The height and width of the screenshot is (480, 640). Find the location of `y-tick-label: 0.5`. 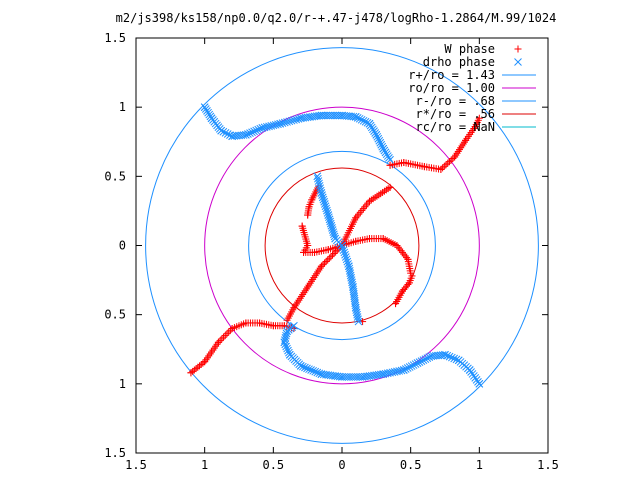

y-tick-label: 0.5 is located at coordinates (115, 176).